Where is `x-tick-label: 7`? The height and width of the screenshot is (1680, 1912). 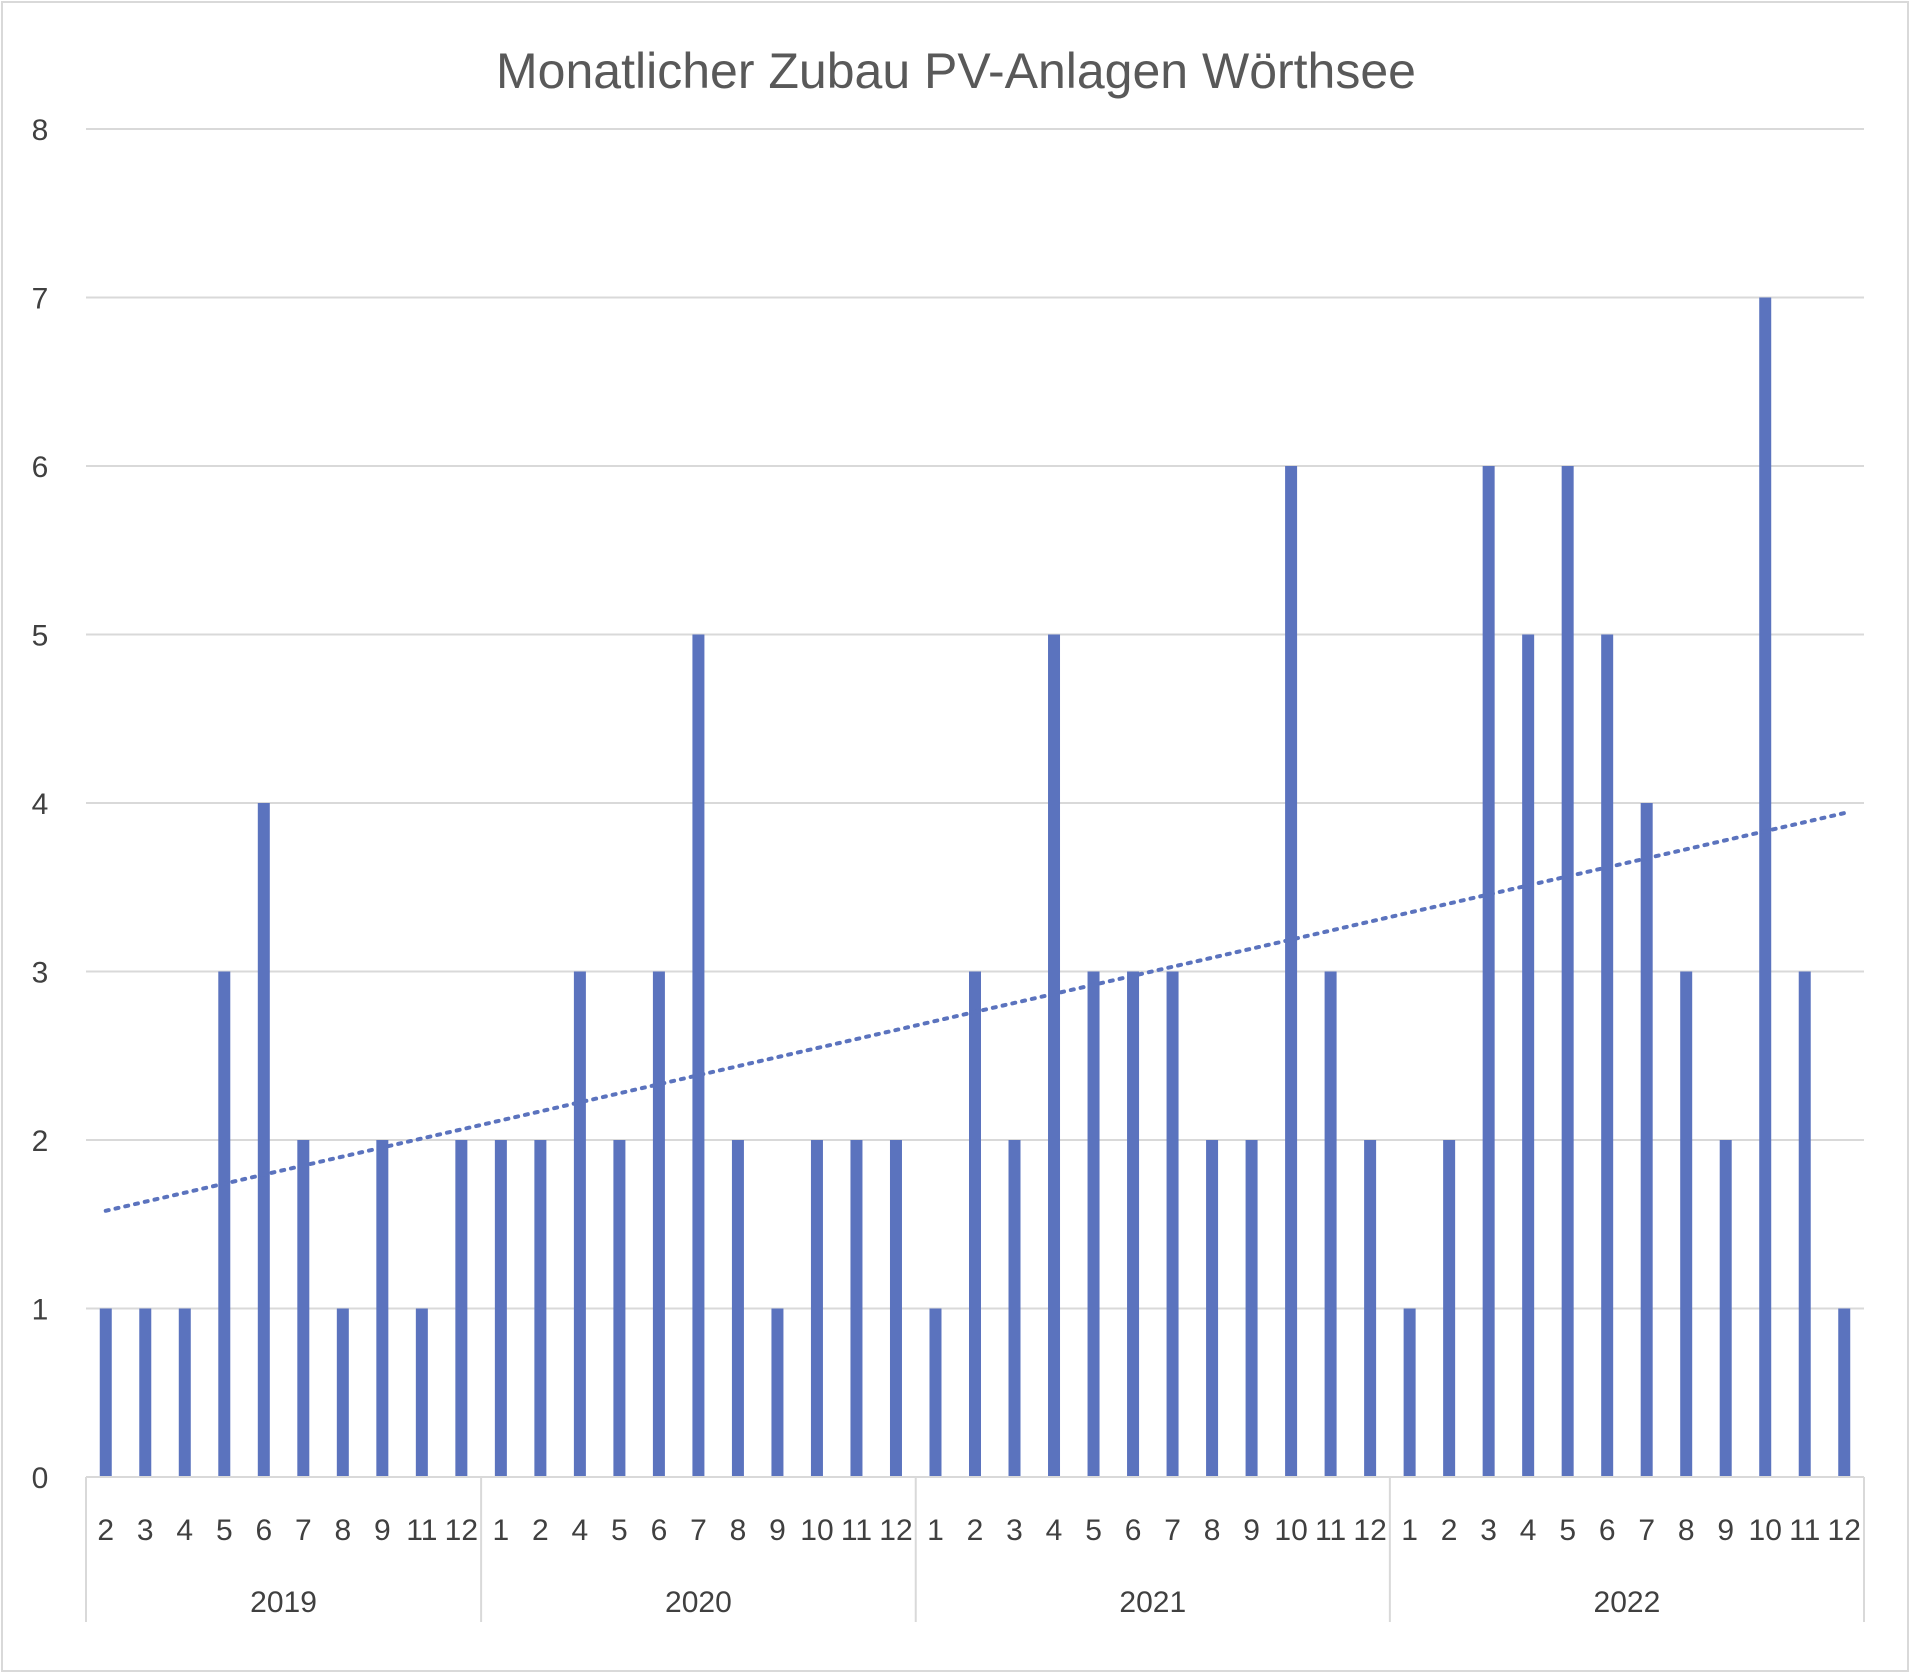 x-tick-label: 7 is located at coordinates (698, 1530).